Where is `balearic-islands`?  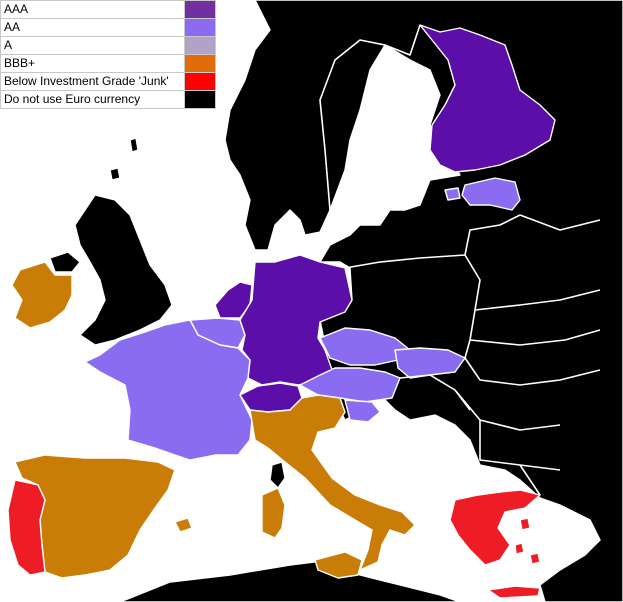 balearic-islands is located at coordinates (183, 525).